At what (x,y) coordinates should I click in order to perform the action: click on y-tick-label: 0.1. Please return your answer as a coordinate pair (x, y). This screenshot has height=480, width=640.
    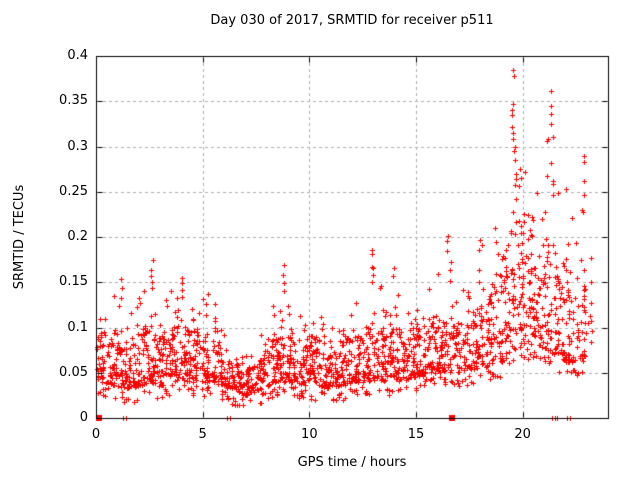
    Looking at the image, I should click on (77, 327).